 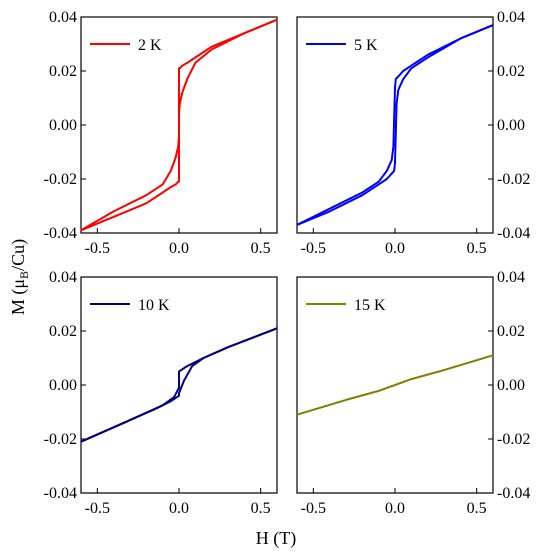 What do you see at coordinates (150, 45) in the screenshot?
I see `legend-label: 2 K` at bounding box center [150, 45].